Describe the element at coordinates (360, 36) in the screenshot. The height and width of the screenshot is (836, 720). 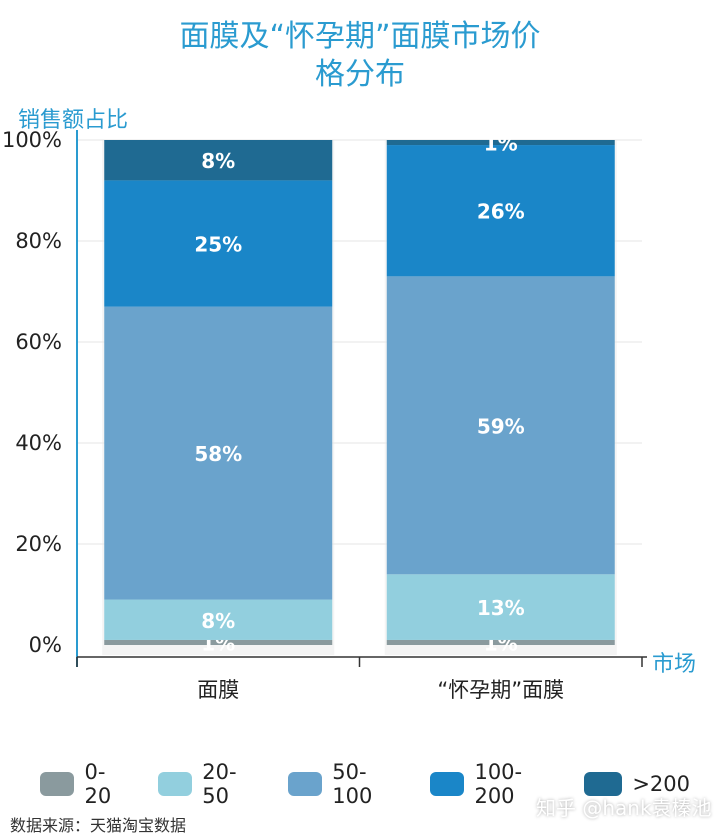
I see `chart-title-line-1: 面膜及“怀孕期”面膜市场价` at that location.